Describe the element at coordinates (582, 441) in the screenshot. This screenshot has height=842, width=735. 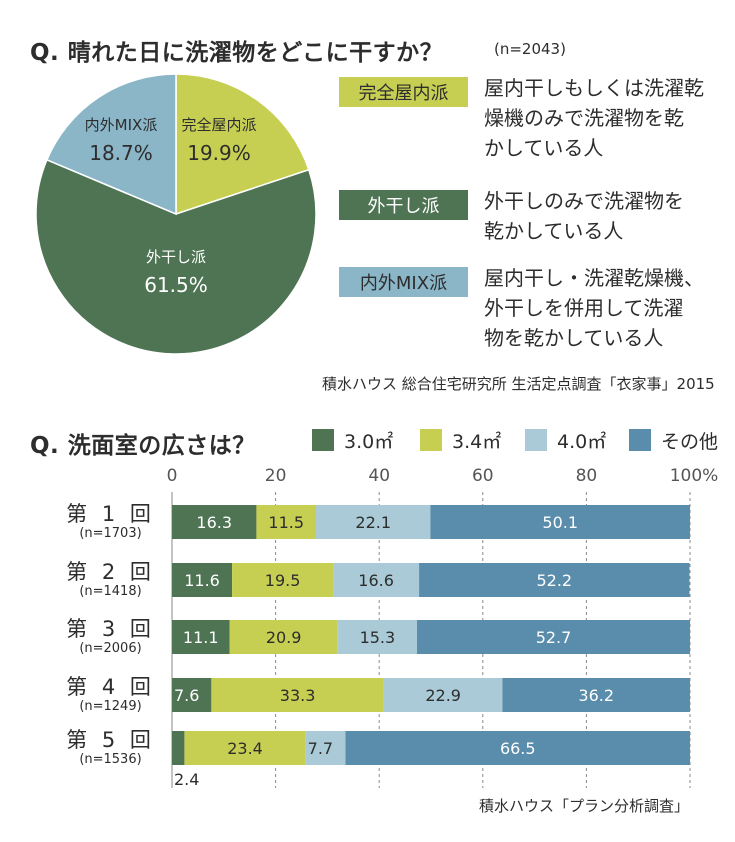
I see `legend-label: 4.0㎡` at that location.